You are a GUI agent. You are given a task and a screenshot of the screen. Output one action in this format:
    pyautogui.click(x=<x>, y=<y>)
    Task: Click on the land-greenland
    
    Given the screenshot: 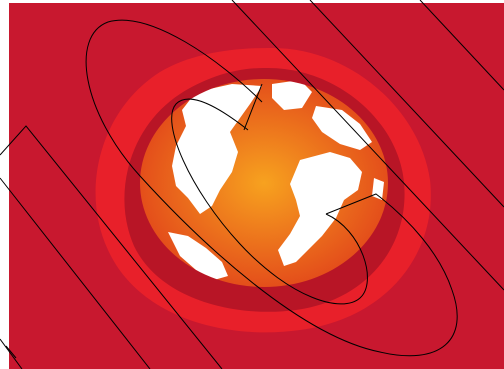 What is the action you would take?
    pyautogui.click(x=292, y=95)
    